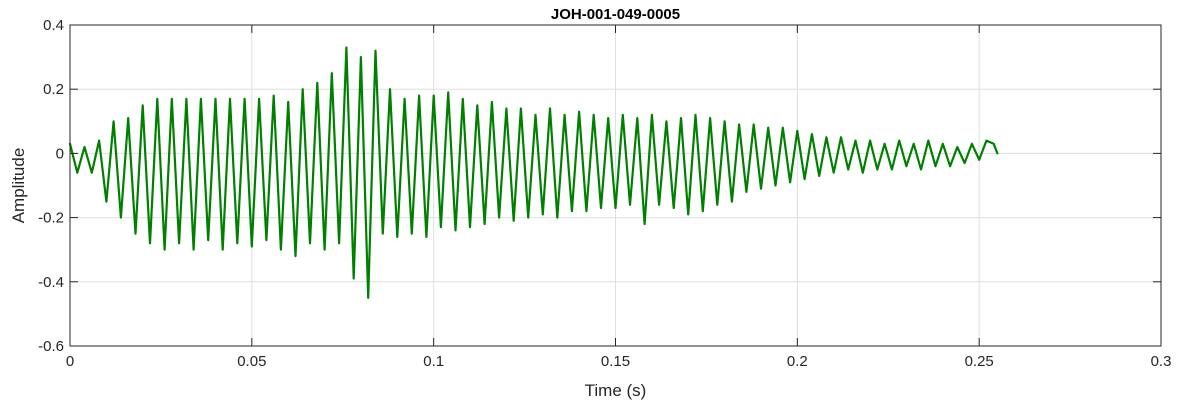 Image resolution: width=1177 pixels, height=404 pixels. What do you see at coordinates (51, 218) in the screenshot?
I see `y-tick-label: -0.2` at bounding box center [51, 218].